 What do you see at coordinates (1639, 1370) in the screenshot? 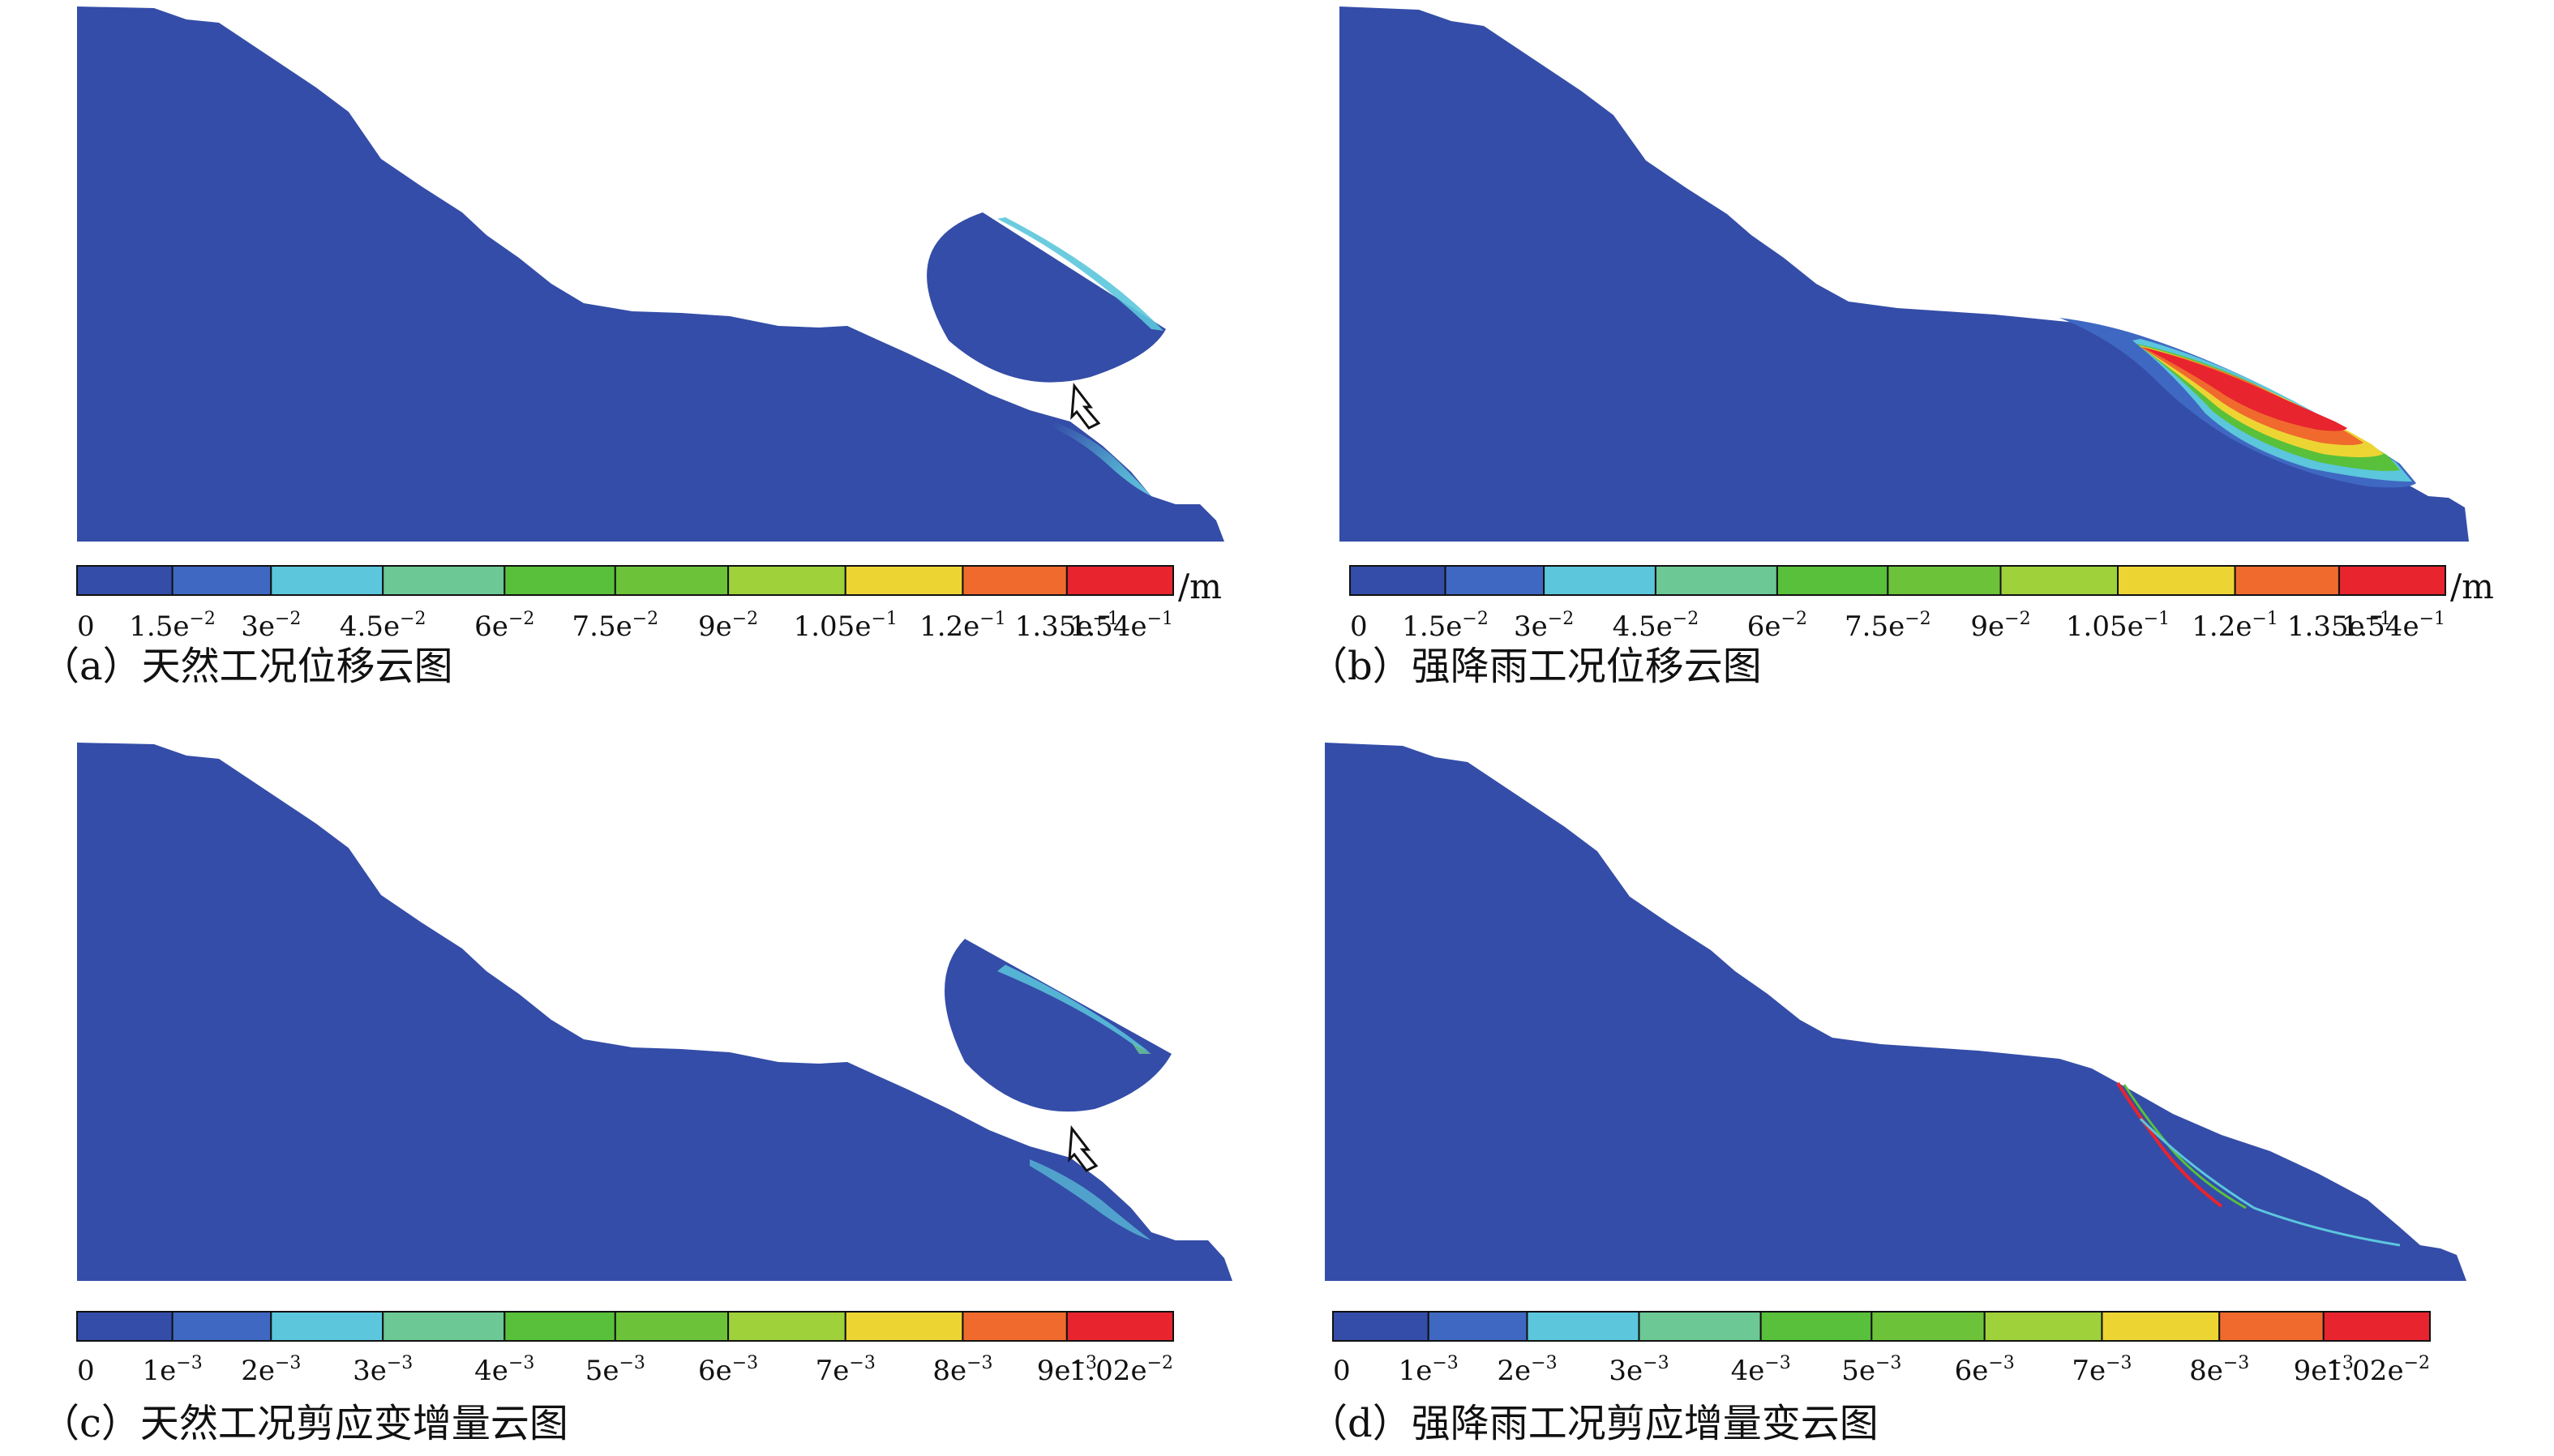
I see `legend-tick-label: 3e−3` at bounding box center [1639, 1370].